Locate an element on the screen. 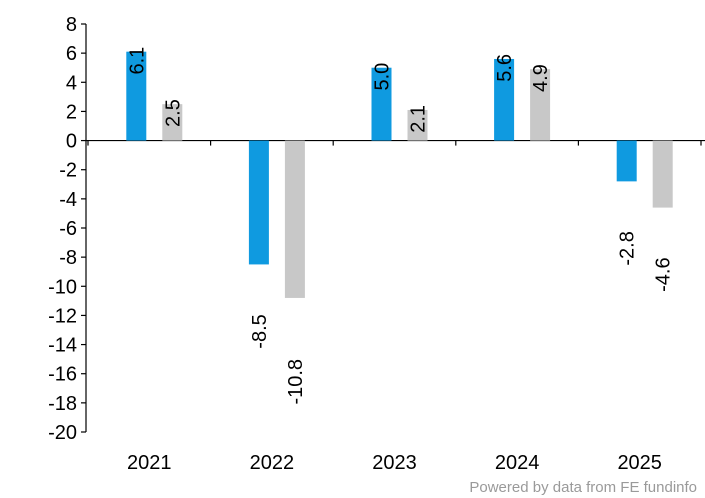 Image resolution: width=705 pixels, height=498 pixels. x-tick-label: 2024 is located at coordinates (517, 463).